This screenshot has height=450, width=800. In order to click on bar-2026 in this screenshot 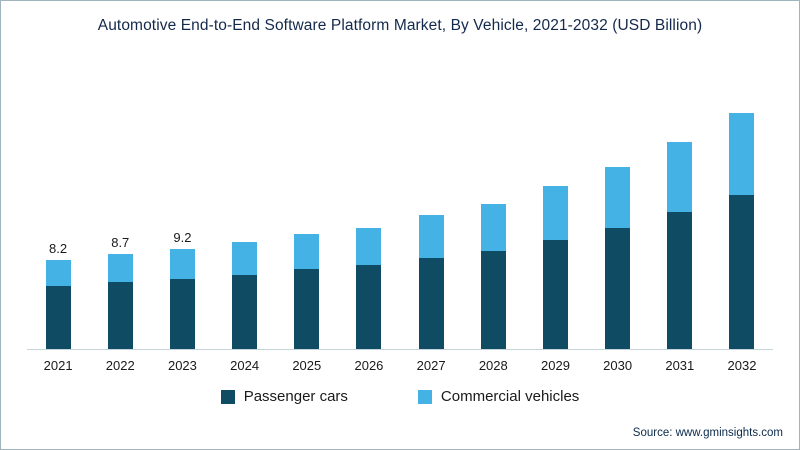, I will do `click(369, 288)`.